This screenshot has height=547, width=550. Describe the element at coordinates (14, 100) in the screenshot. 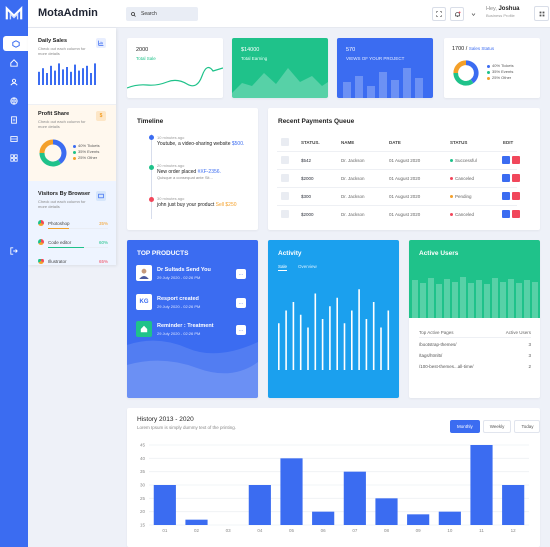

I see `nav-globe-icon` at that location.